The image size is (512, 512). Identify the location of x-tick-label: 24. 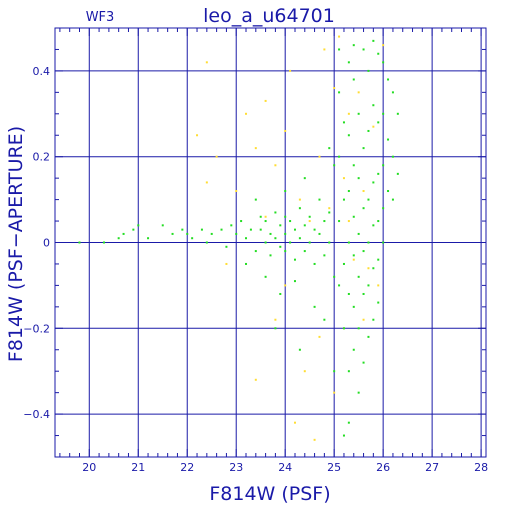
(285, 467).